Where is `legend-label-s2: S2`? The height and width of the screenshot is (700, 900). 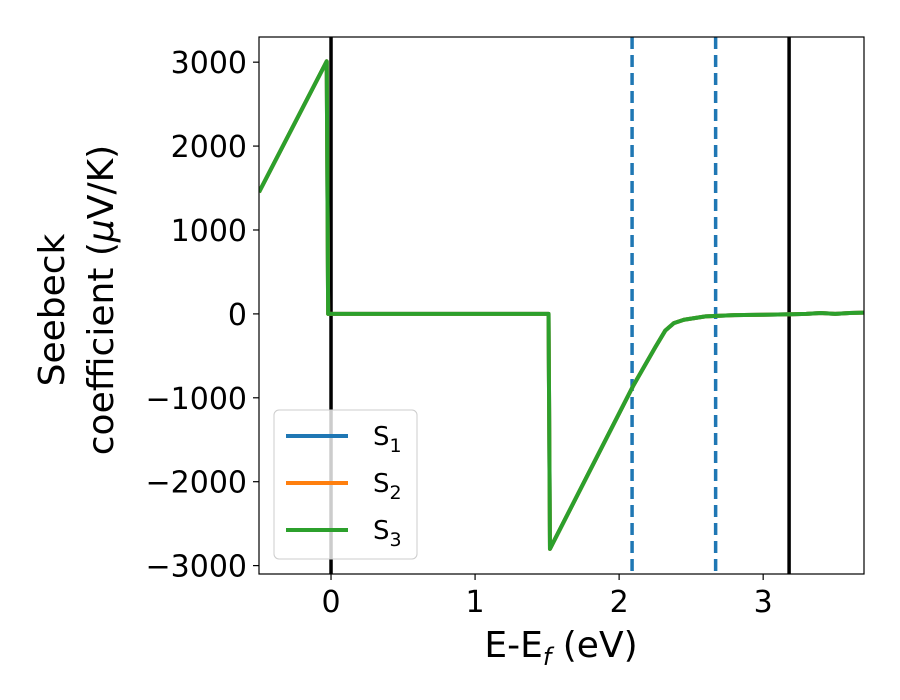 legend-label-s2: S2 is located at coordinates (387, 486).